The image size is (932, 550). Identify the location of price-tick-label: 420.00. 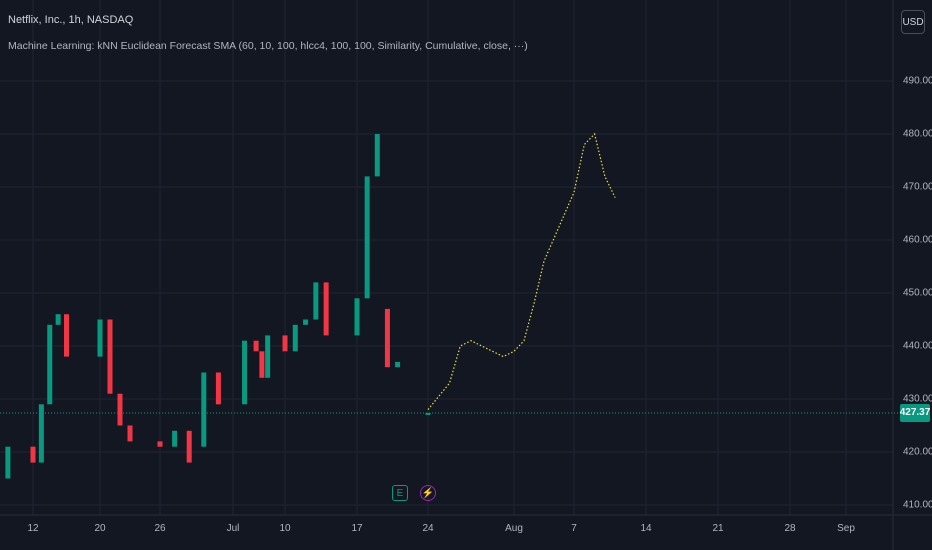
(917, 452).